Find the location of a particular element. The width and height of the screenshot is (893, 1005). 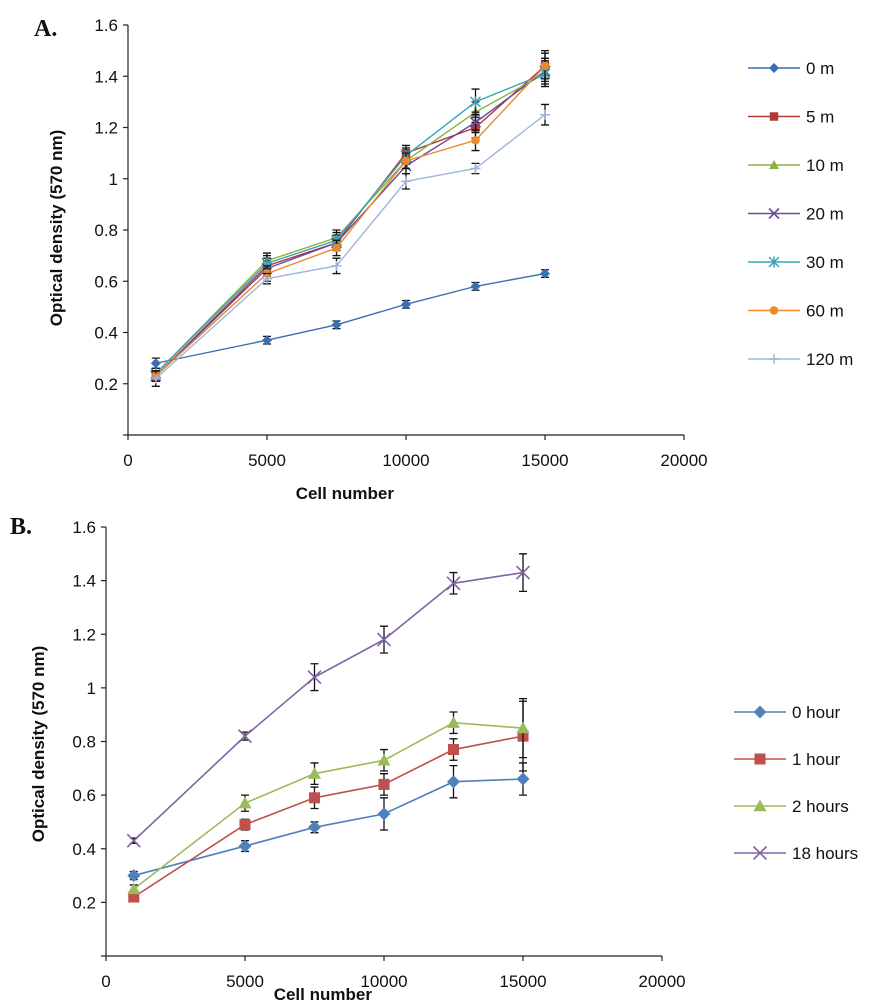

series-18-hours is located at coordinates (328, 700).